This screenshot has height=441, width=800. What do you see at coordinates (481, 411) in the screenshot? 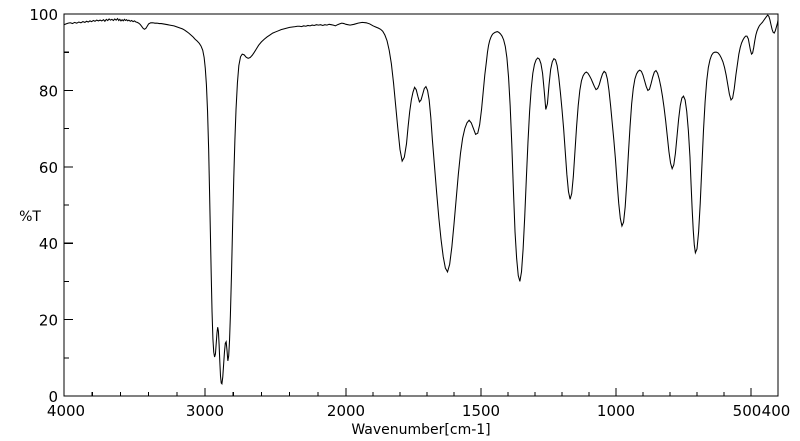
I see `x-tick-label: 1500` at bounding box center [481, 411].